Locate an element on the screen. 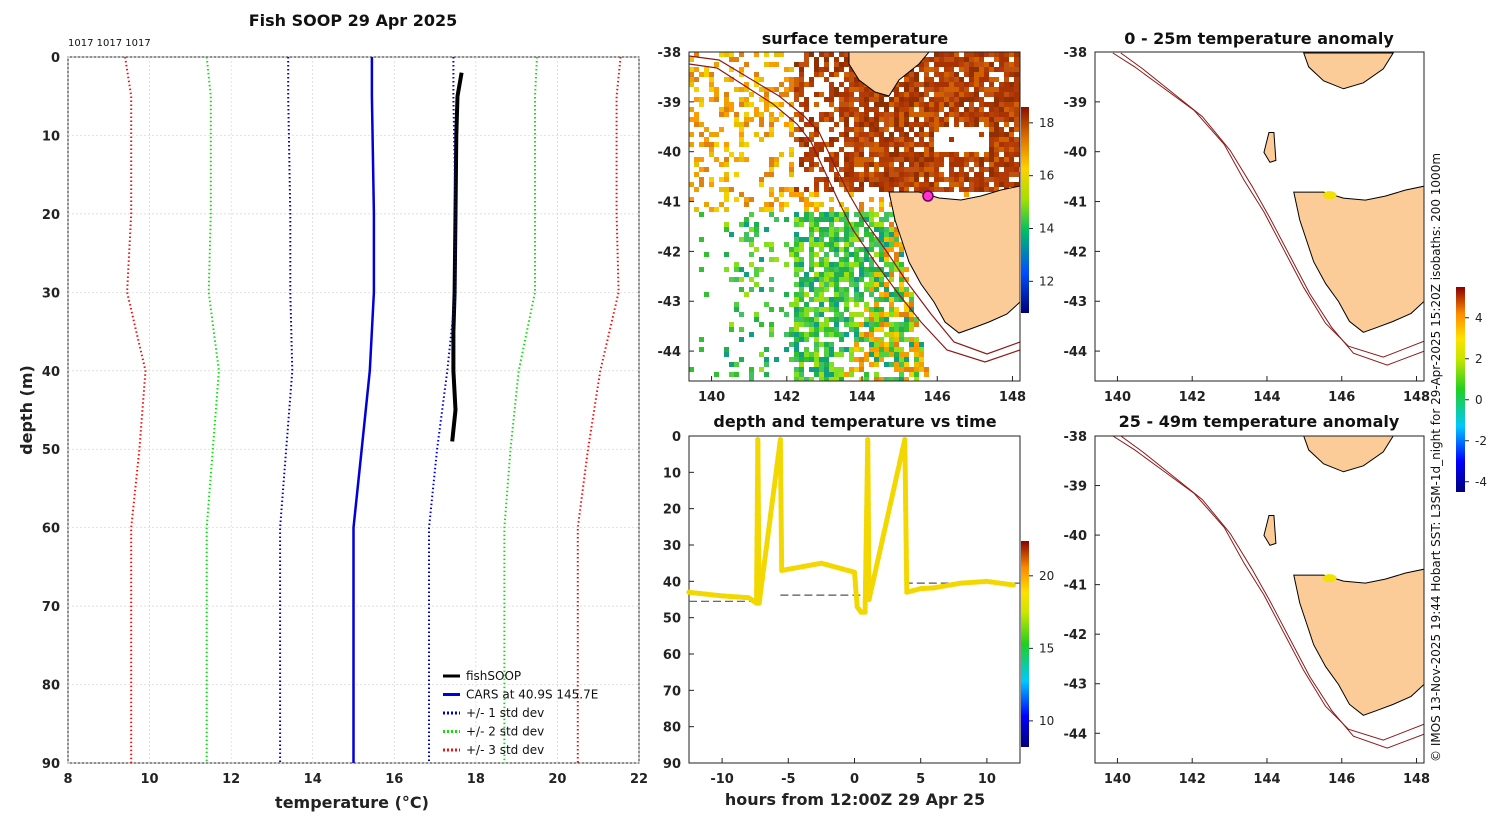  colorbar-tick-label: 14 is located at coordinates (1046, 228).